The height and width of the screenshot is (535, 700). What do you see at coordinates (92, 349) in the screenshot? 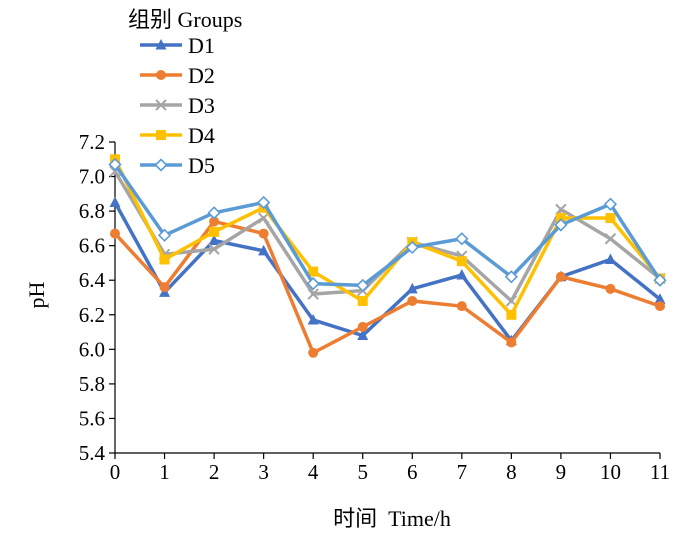
I see `y-tick-label: 6.0` at bounding box center [92, 349].